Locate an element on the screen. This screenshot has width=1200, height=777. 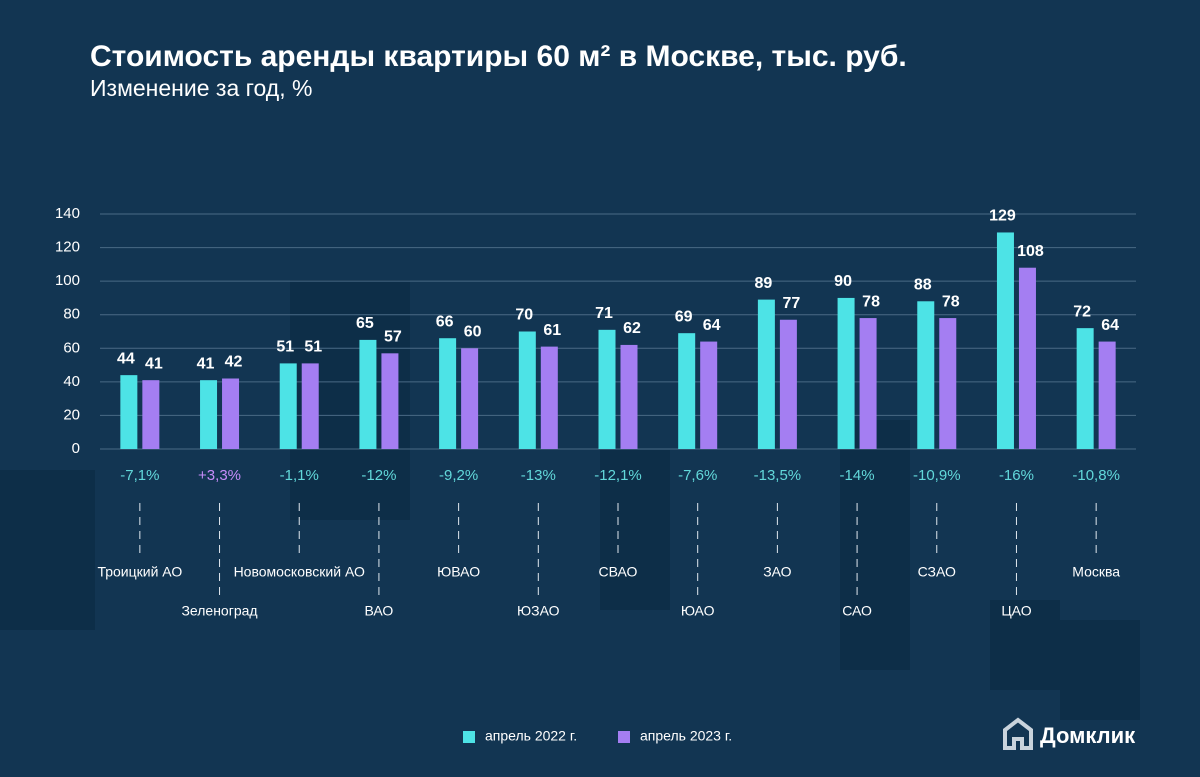
value-label: 71 is located at coordinates (604, 313).